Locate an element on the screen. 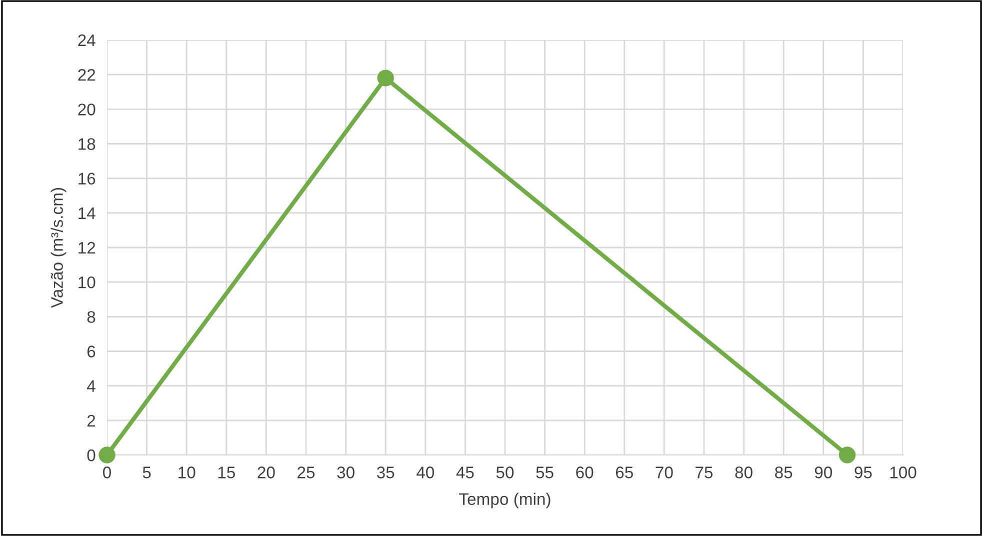 The image size is (983, 536). y-tick-label: 4 is located at coordinates (91, 386).